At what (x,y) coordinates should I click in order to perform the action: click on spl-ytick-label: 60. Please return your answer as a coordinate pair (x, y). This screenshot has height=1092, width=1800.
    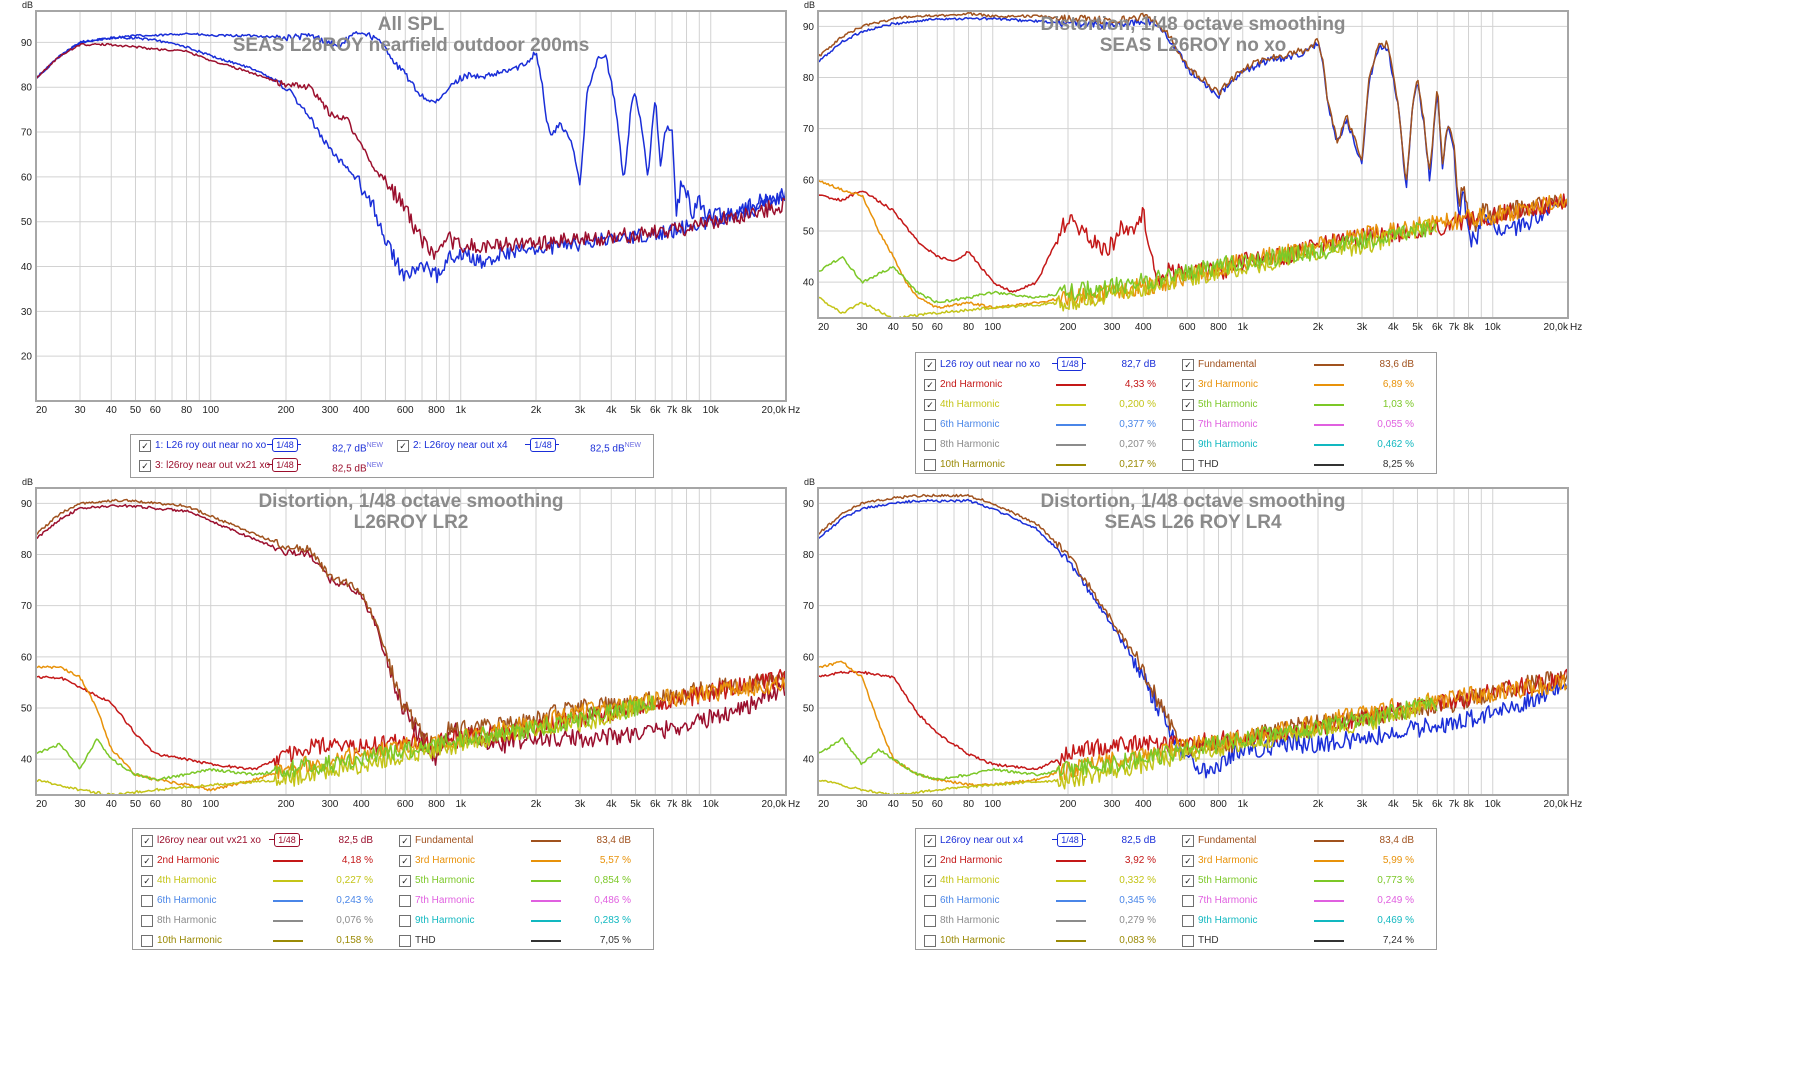
    Looking at the image, I should click on (27, 177).